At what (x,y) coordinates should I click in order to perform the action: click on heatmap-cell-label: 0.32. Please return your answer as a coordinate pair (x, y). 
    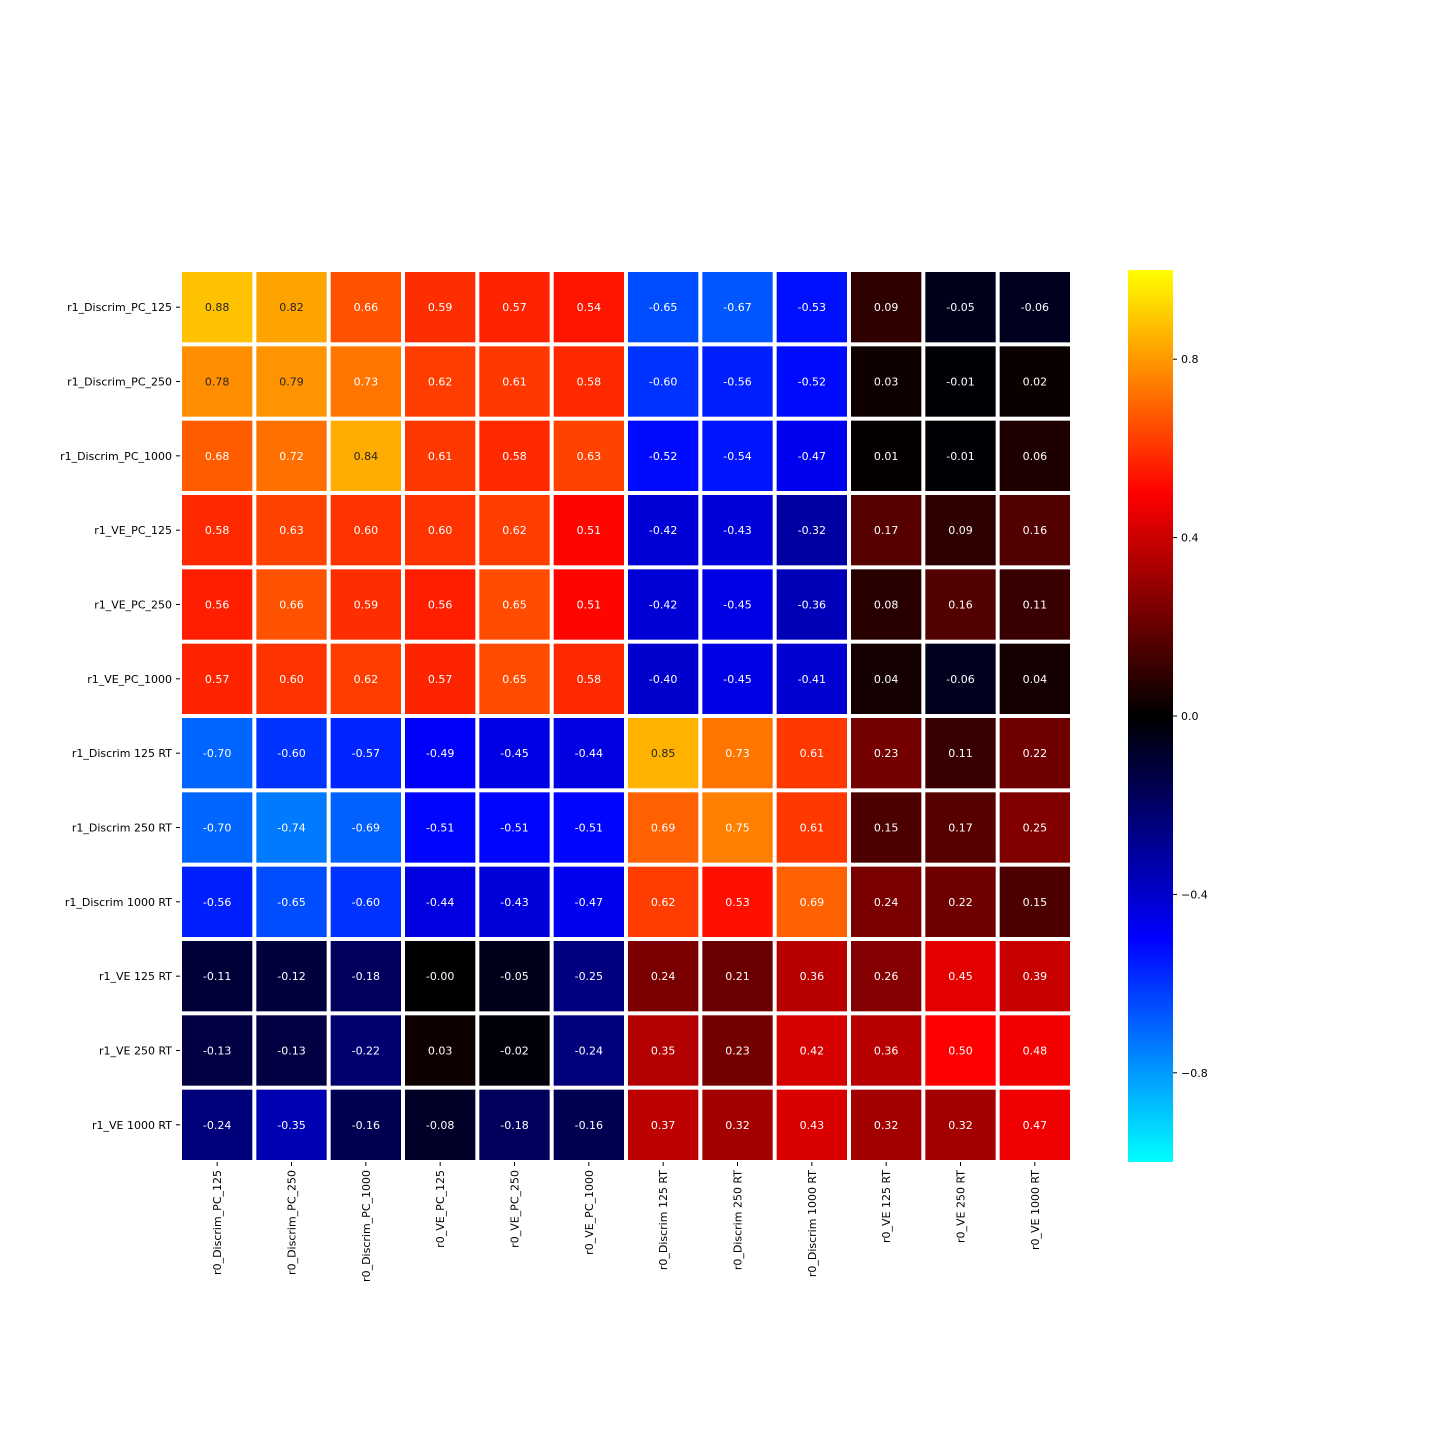
    Looking at the image, I should click on (737, 1125).